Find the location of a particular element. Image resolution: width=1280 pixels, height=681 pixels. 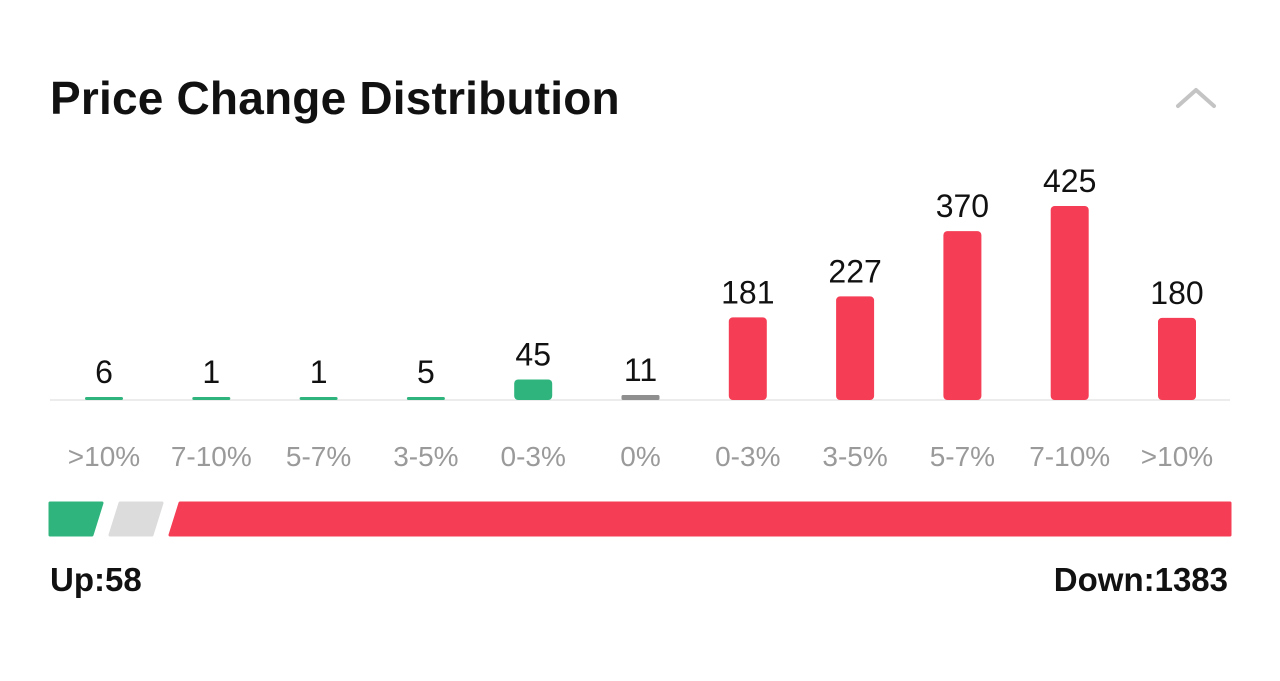

bar-value-label: 227 is located at coordinates (854, 271).